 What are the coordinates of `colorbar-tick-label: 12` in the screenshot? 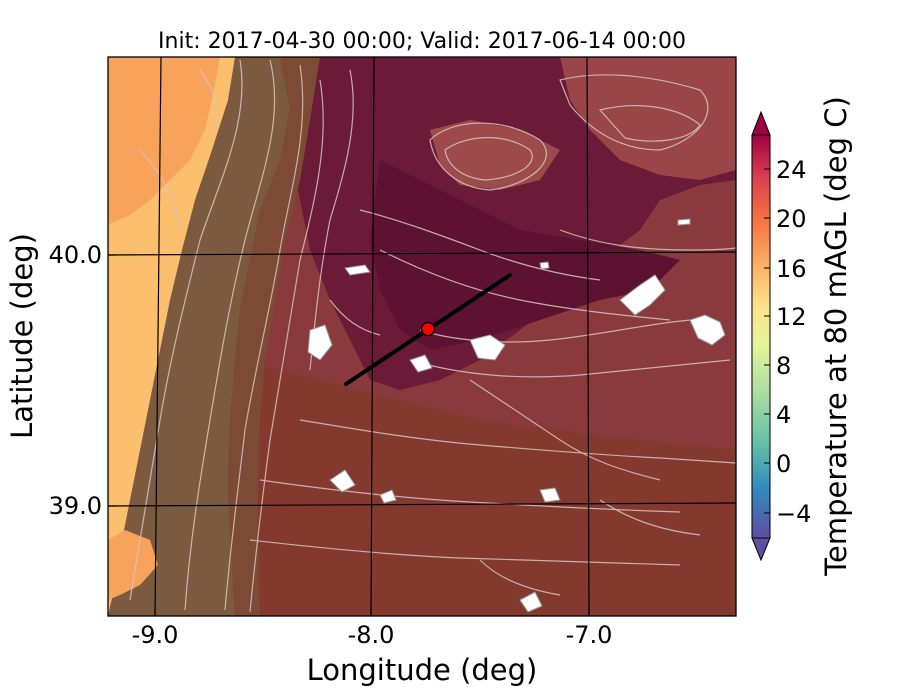 It's located at (791, 317).